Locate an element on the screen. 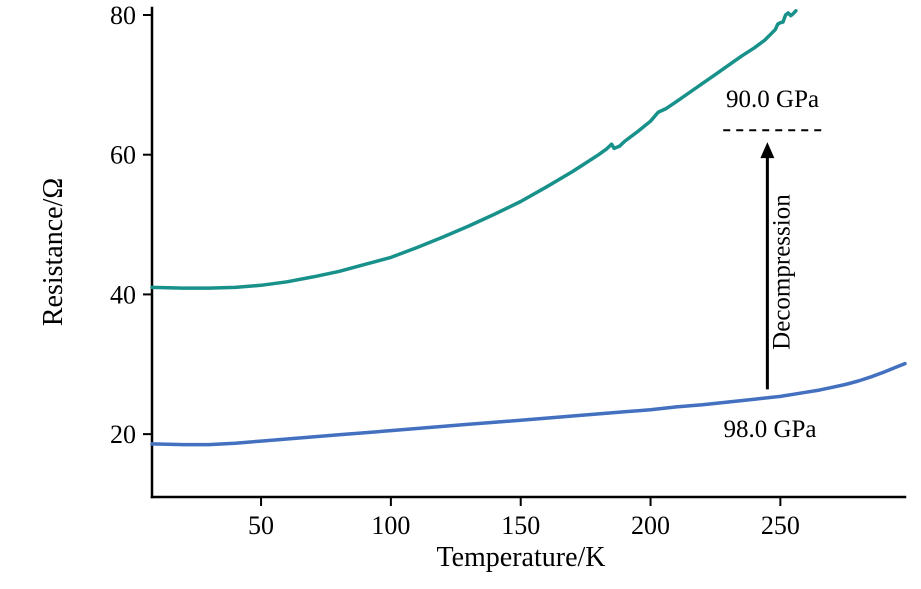  x-tick-label: 150 is located at coordinates (520, 525).